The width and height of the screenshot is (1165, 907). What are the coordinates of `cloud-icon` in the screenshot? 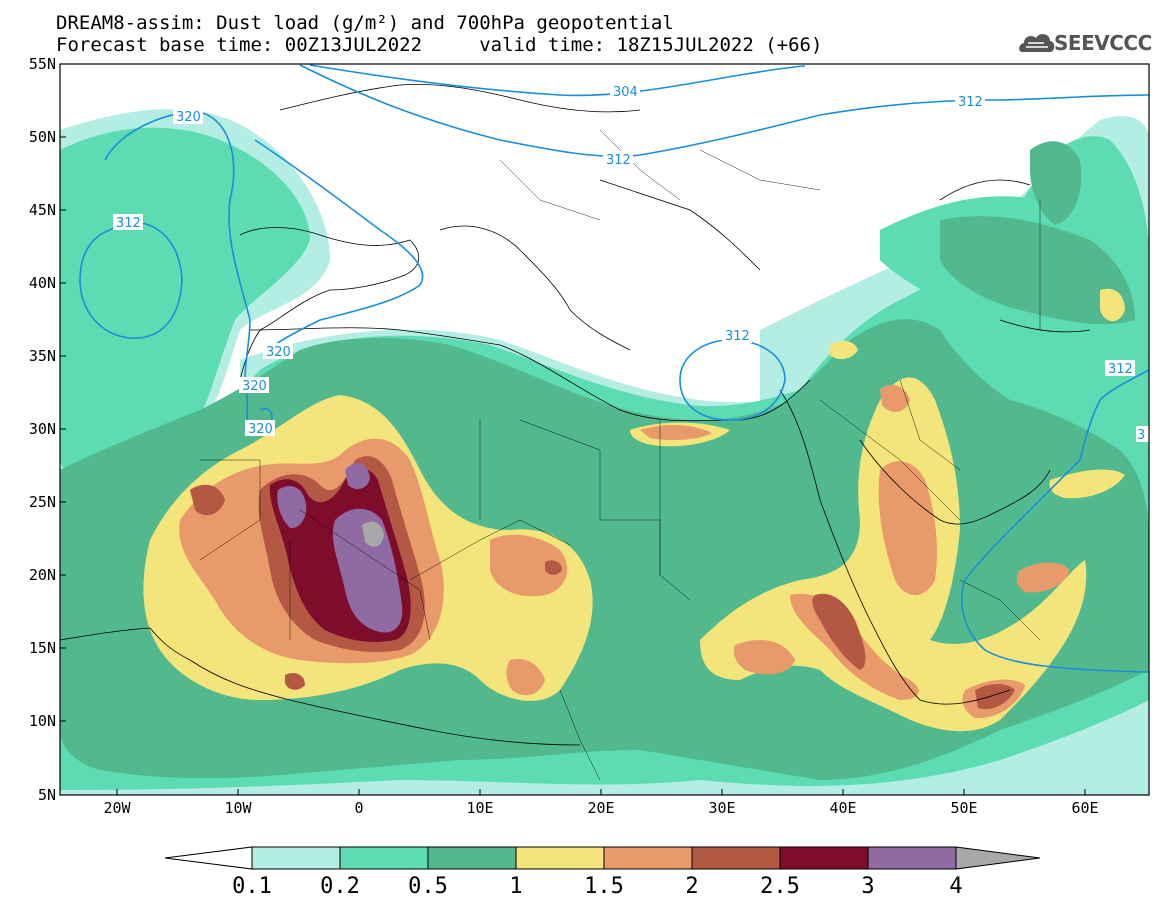 It's located at (1037, 43).